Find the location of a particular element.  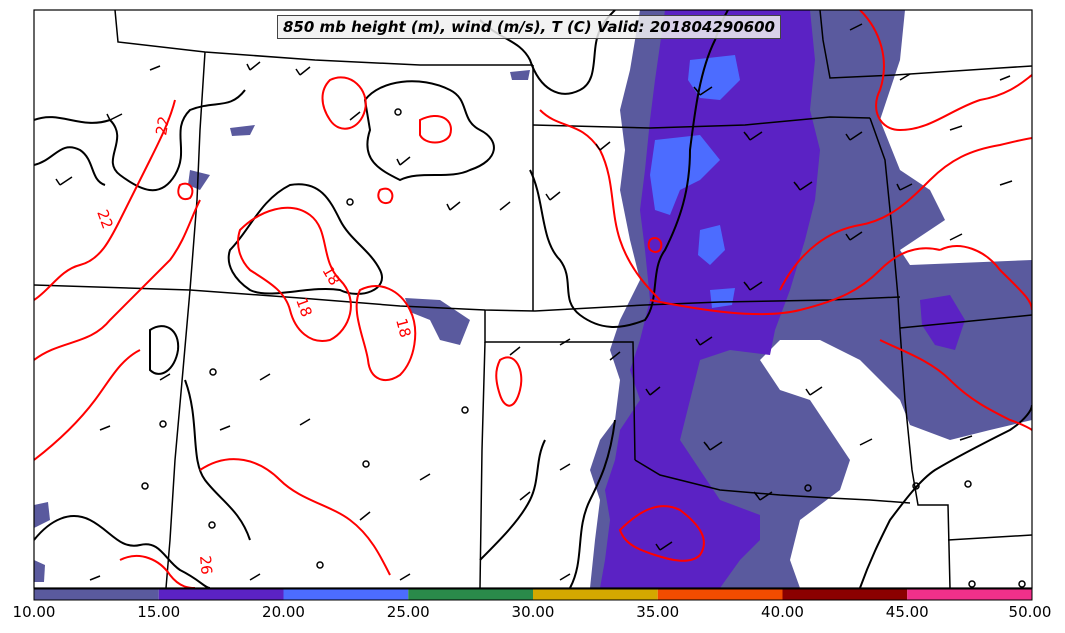

colorbar-tick-label: 15.00 is located at coordinates (159, 612).